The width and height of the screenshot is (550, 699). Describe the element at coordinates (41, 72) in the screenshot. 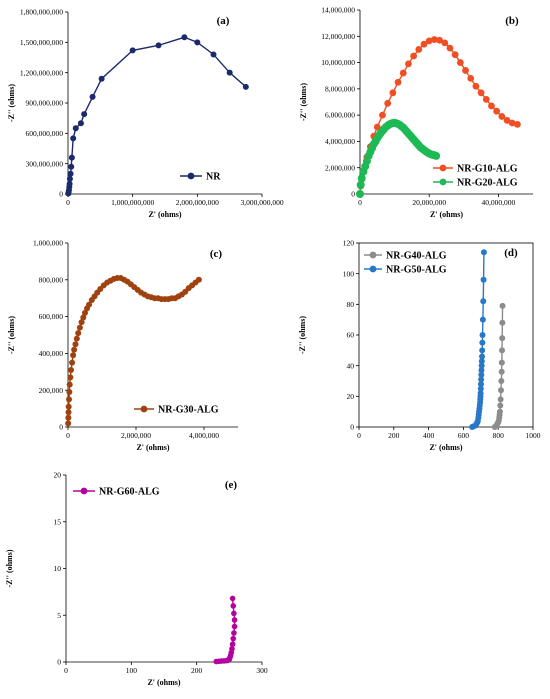

I see `y-tick-label: 1,200,000,000` at that location.